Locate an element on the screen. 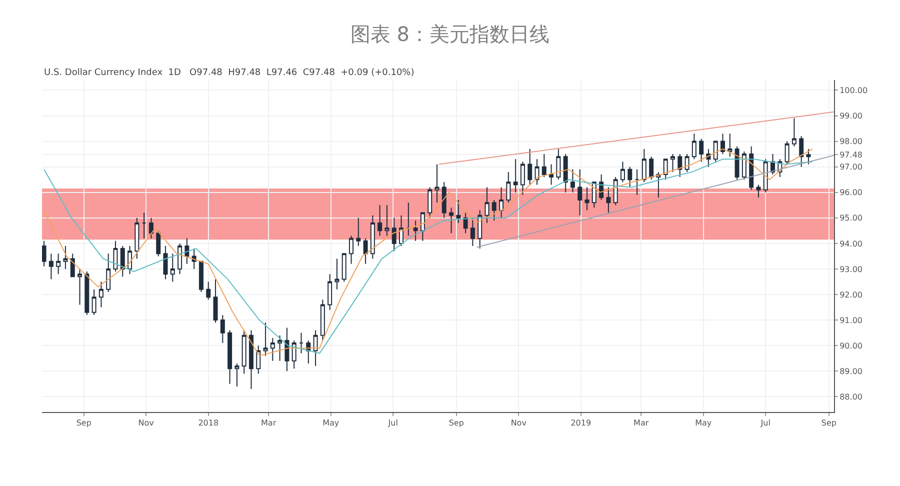  y-tick-label: 88.00 is located at coordinates (851, 397).